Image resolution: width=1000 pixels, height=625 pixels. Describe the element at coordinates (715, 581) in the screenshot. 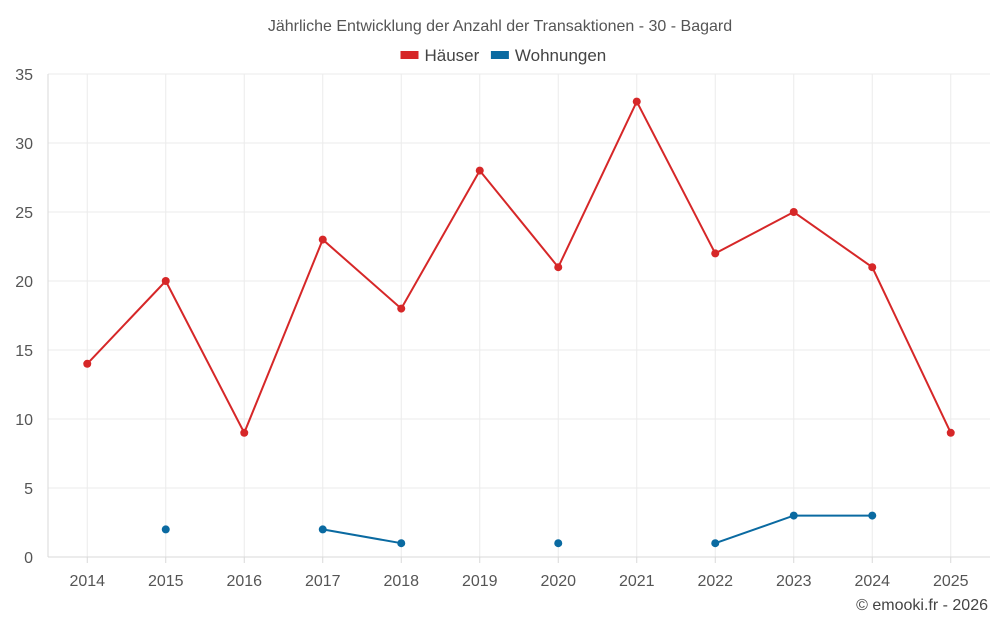

I see `x-tick-label: 2022` at that location.